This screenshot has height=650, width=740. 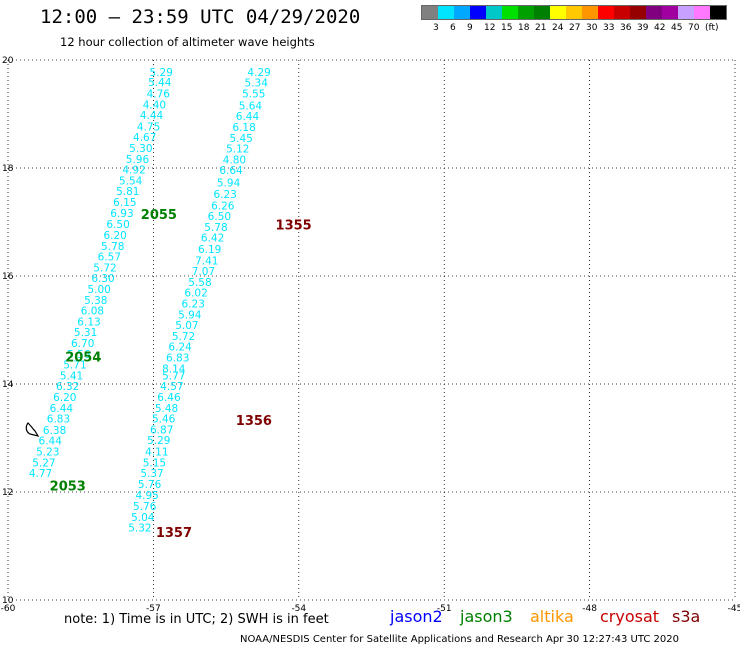 What do you see at coordinates (153, 609) in the screenshot?
I see `lon-tick-label: -57` at bounding box center [153, 609].